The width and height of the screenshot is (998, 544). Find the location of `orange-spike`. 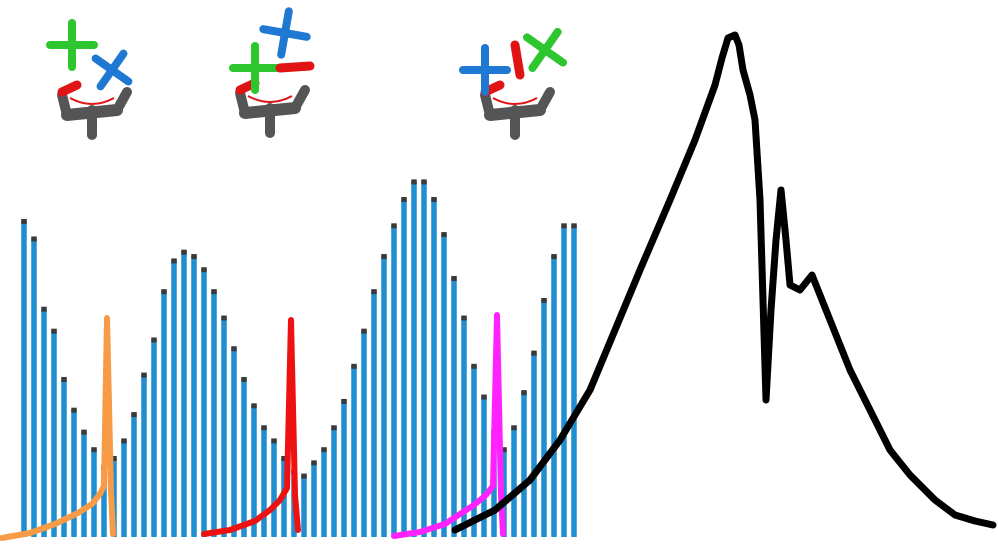

orange-spike is located at coordinates (58, 428).